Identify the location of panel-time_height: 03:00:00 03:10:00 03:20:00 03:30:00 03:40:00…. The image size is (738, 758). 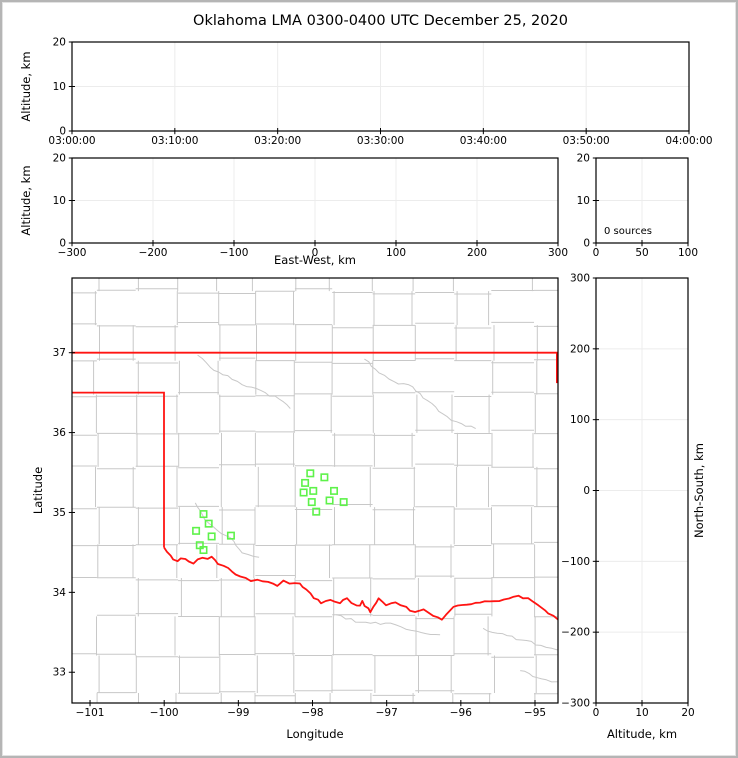
(366, 92).